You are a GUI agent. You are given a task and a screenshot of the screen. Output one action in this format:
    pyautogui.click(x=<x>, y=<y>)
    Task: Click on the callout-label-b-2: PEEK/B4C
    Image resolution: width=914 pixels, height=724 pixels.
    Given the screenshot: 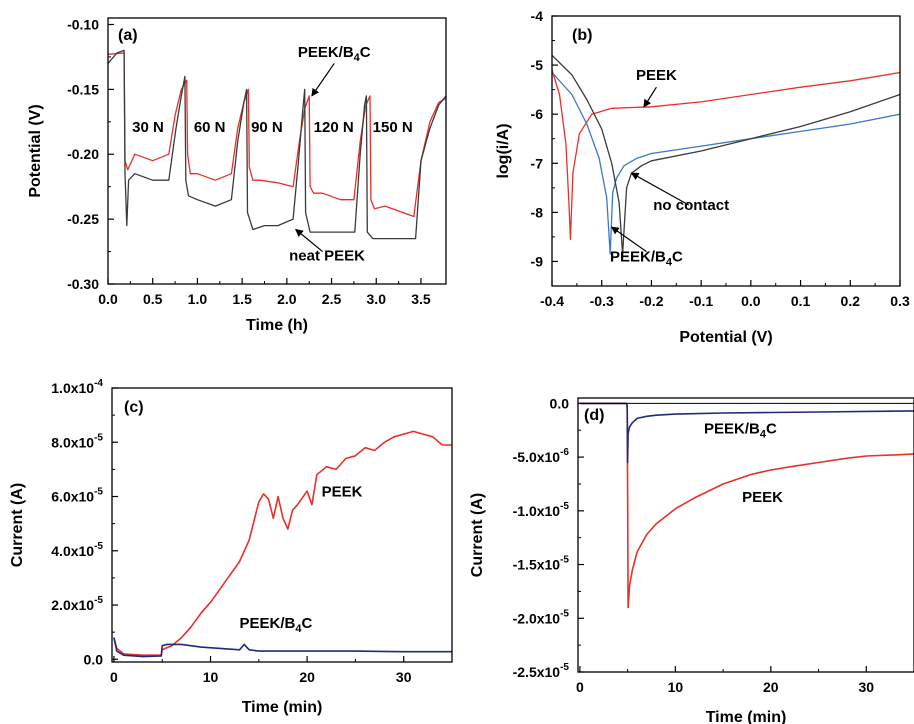 What is the action you would take?
    pyautogui.click(x=646, y=258)
    